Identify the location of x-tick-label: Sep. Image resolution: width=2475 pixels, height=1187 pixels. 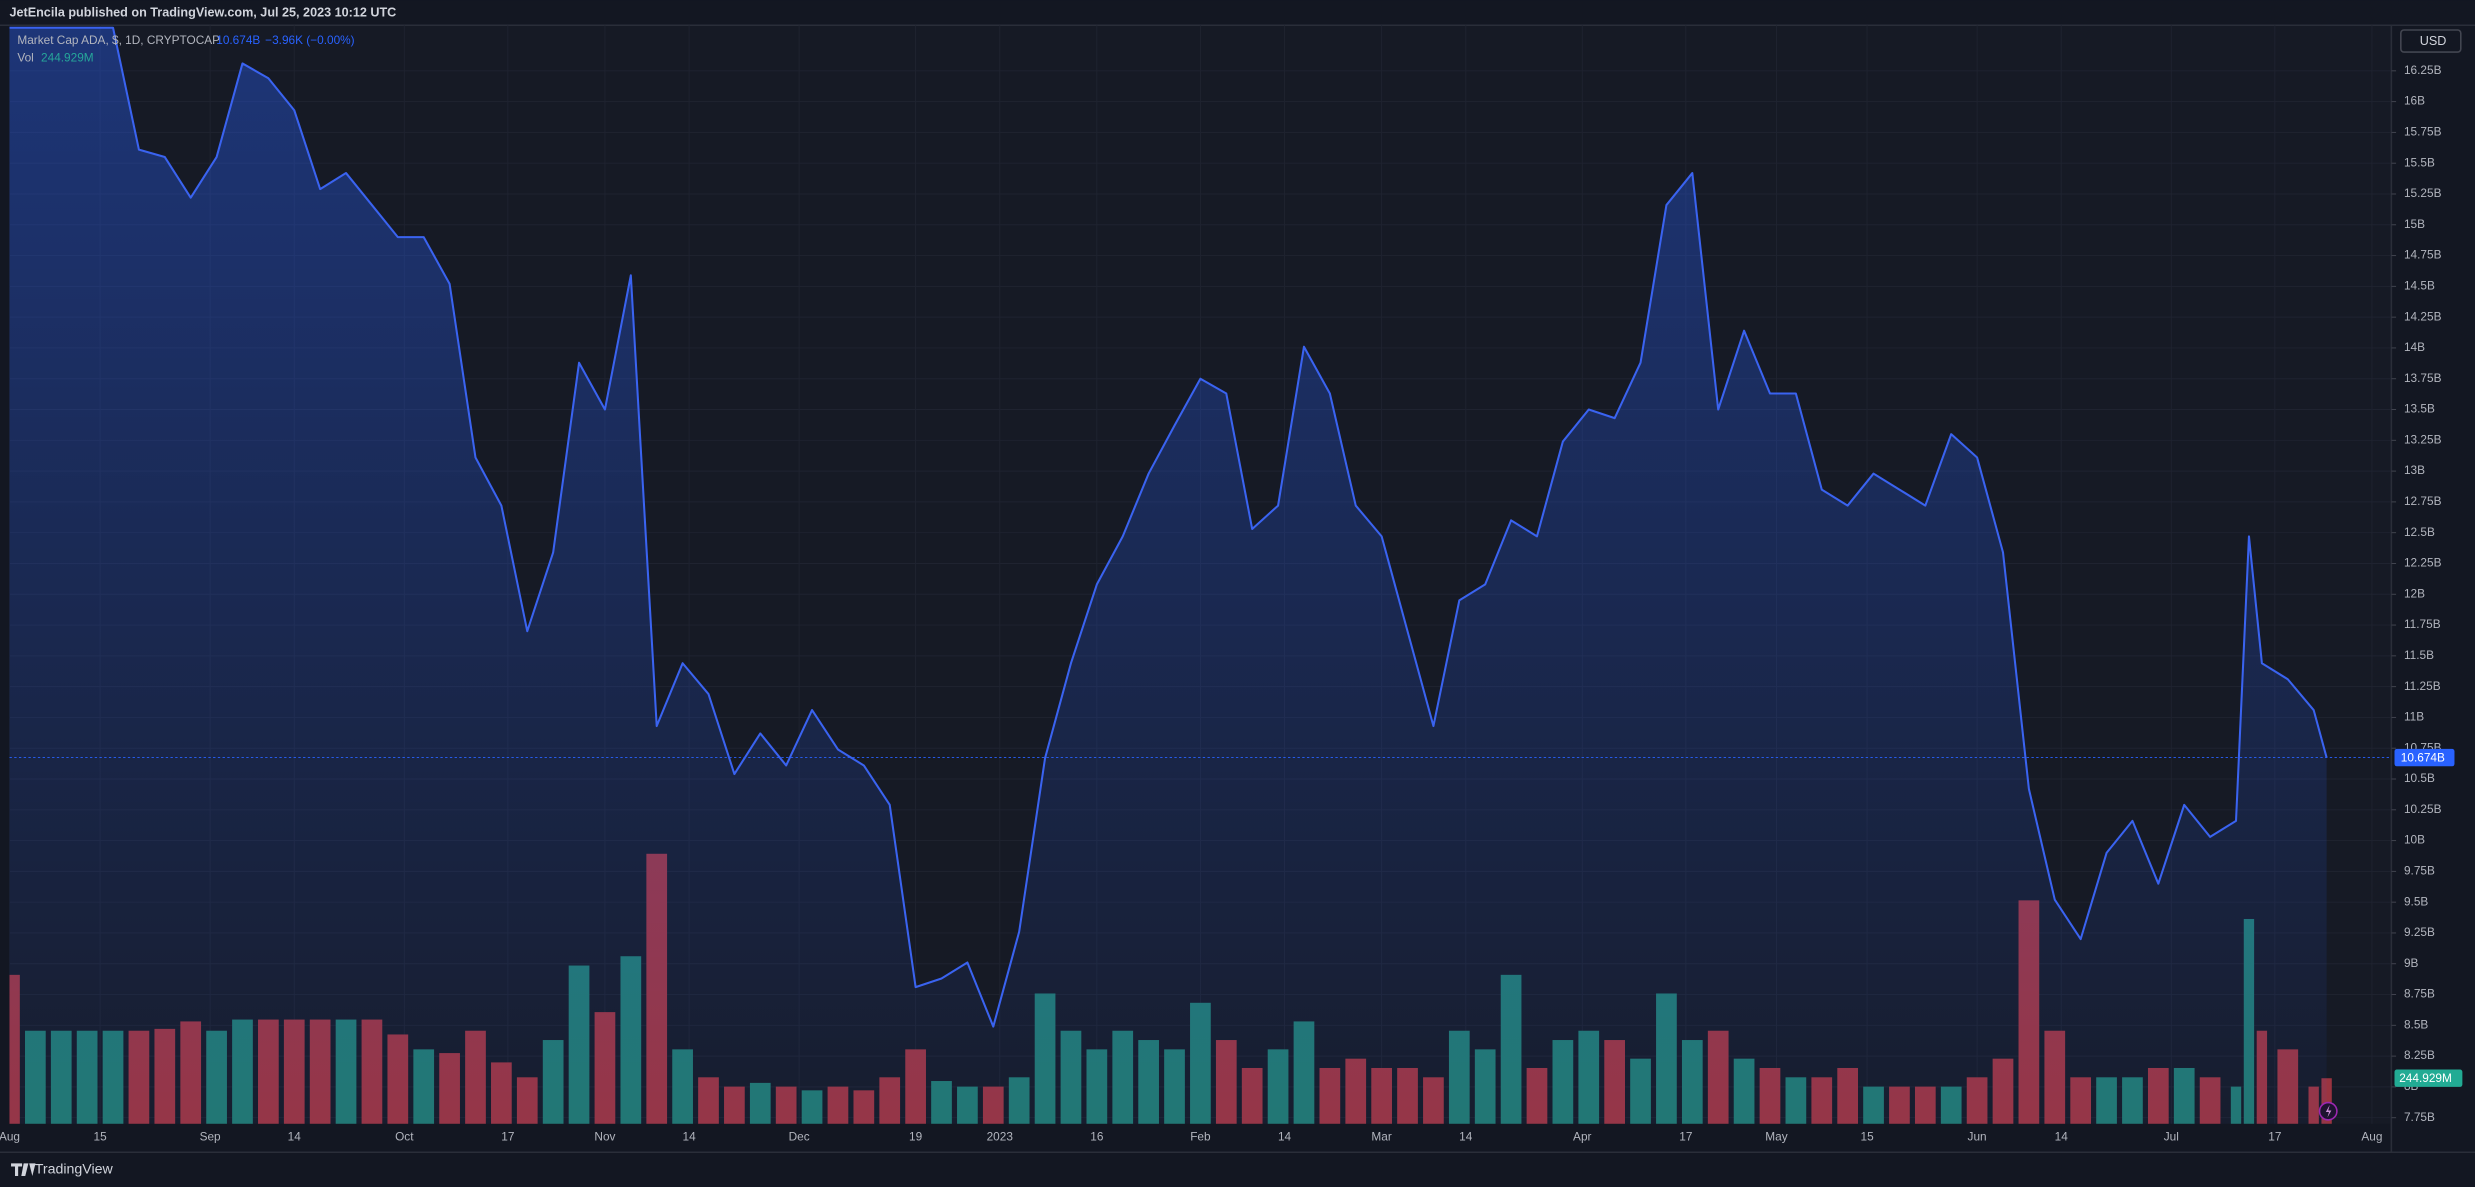
(210, 1136).